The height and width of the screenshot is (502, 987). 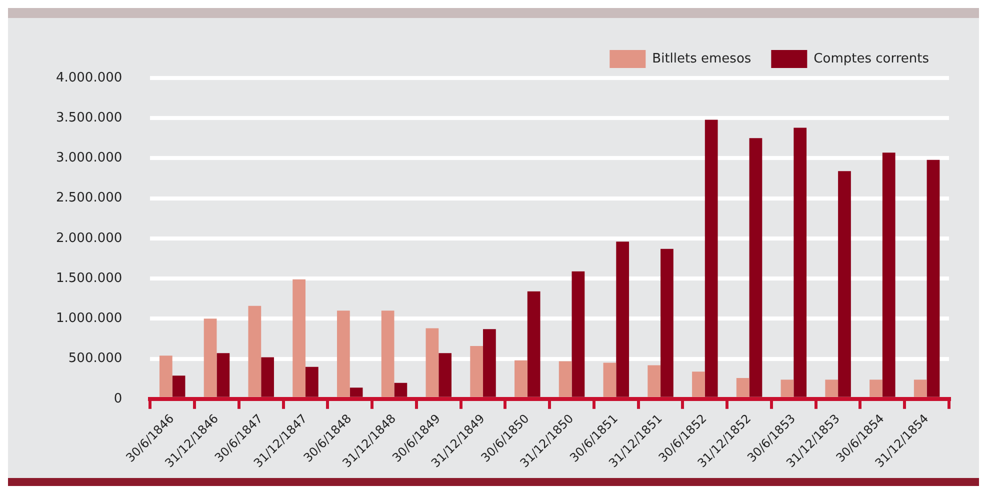 I want to click on legend-label: Comptes corrents, so click(x=872, y=58).